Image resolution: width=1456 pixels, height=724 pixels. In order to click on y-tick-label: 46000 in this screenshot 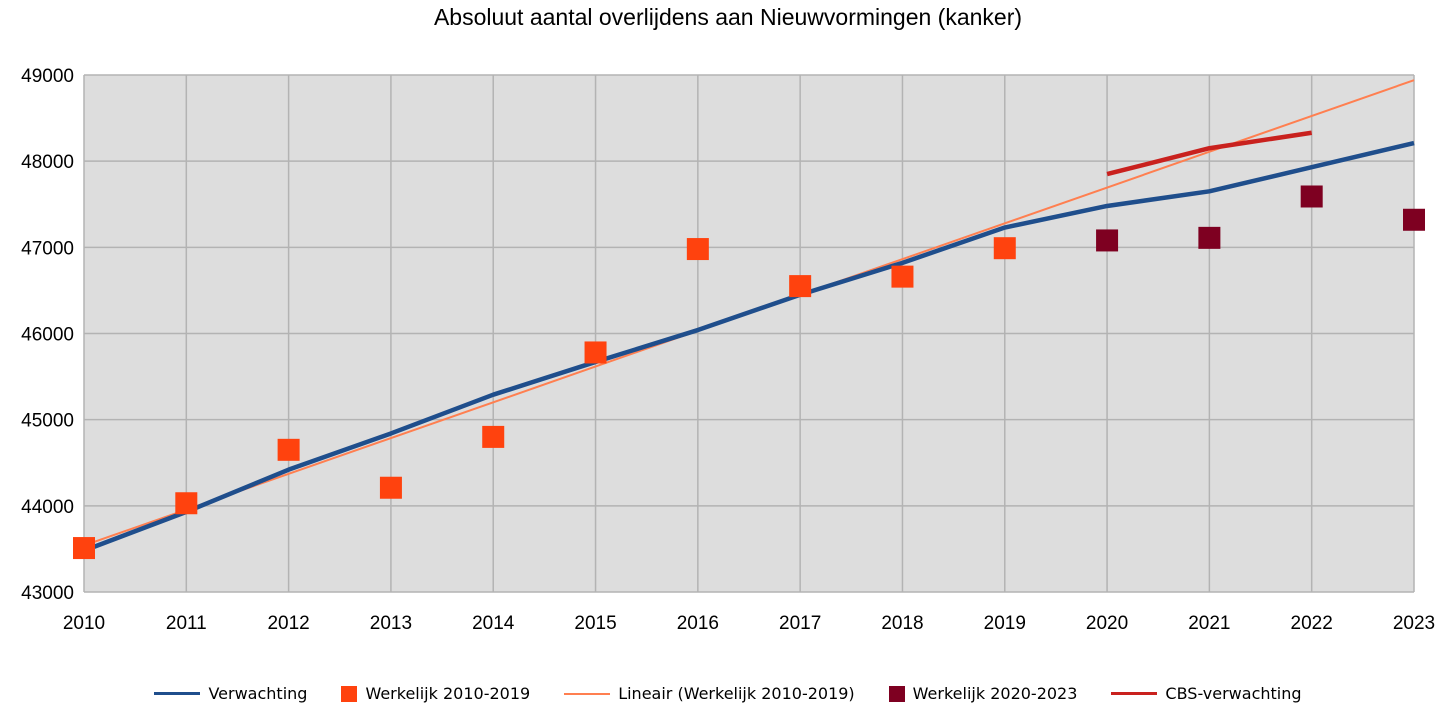, I will do `click(47, 335)`.